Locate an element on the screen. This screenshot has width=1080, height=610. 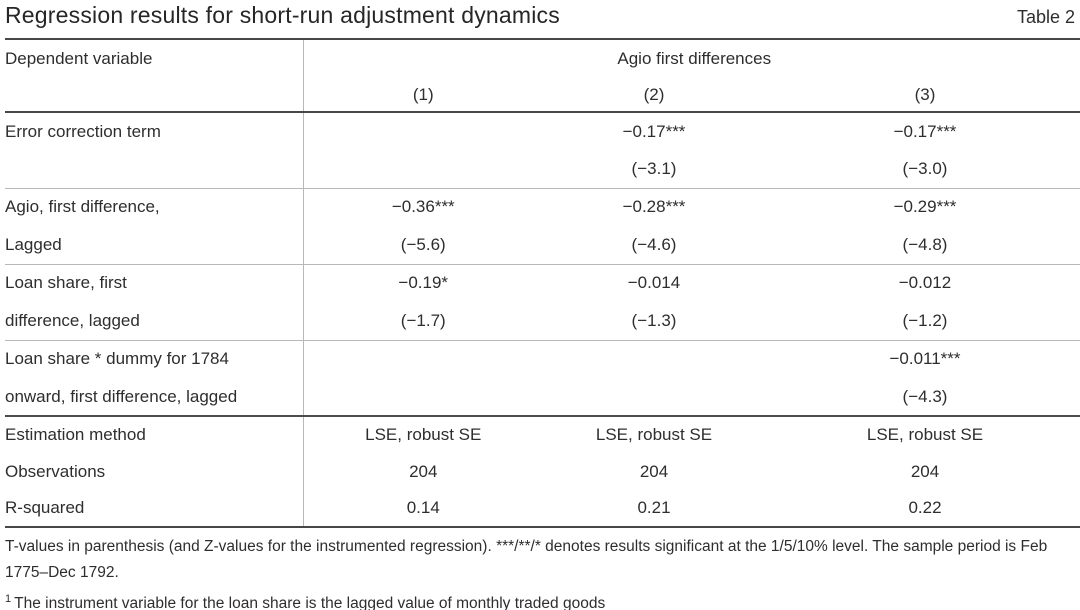
row-label: onward, first difference, lagged is located at coordinates (154, 397).